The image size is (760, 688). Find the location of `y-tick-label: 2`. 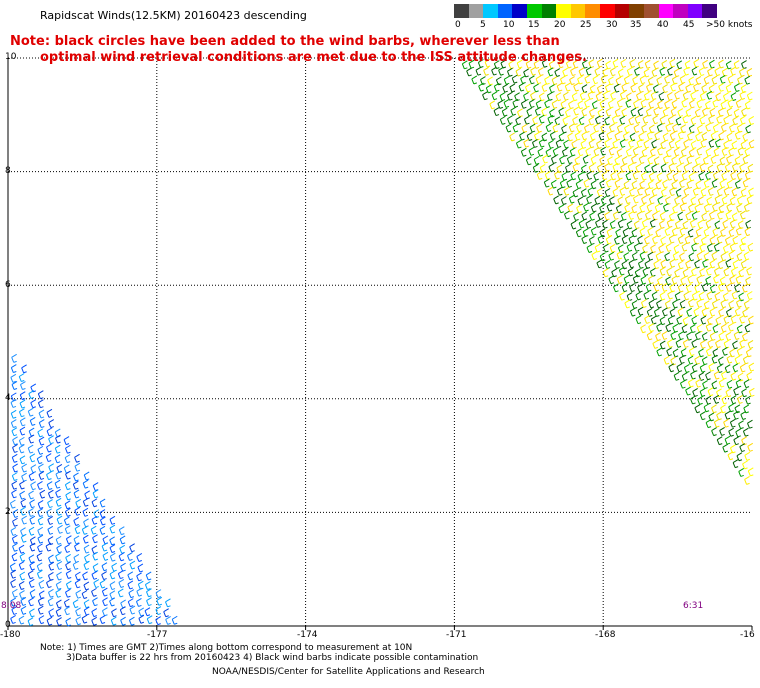

y-tick-label: 2 is located at coordinates (8, 512).